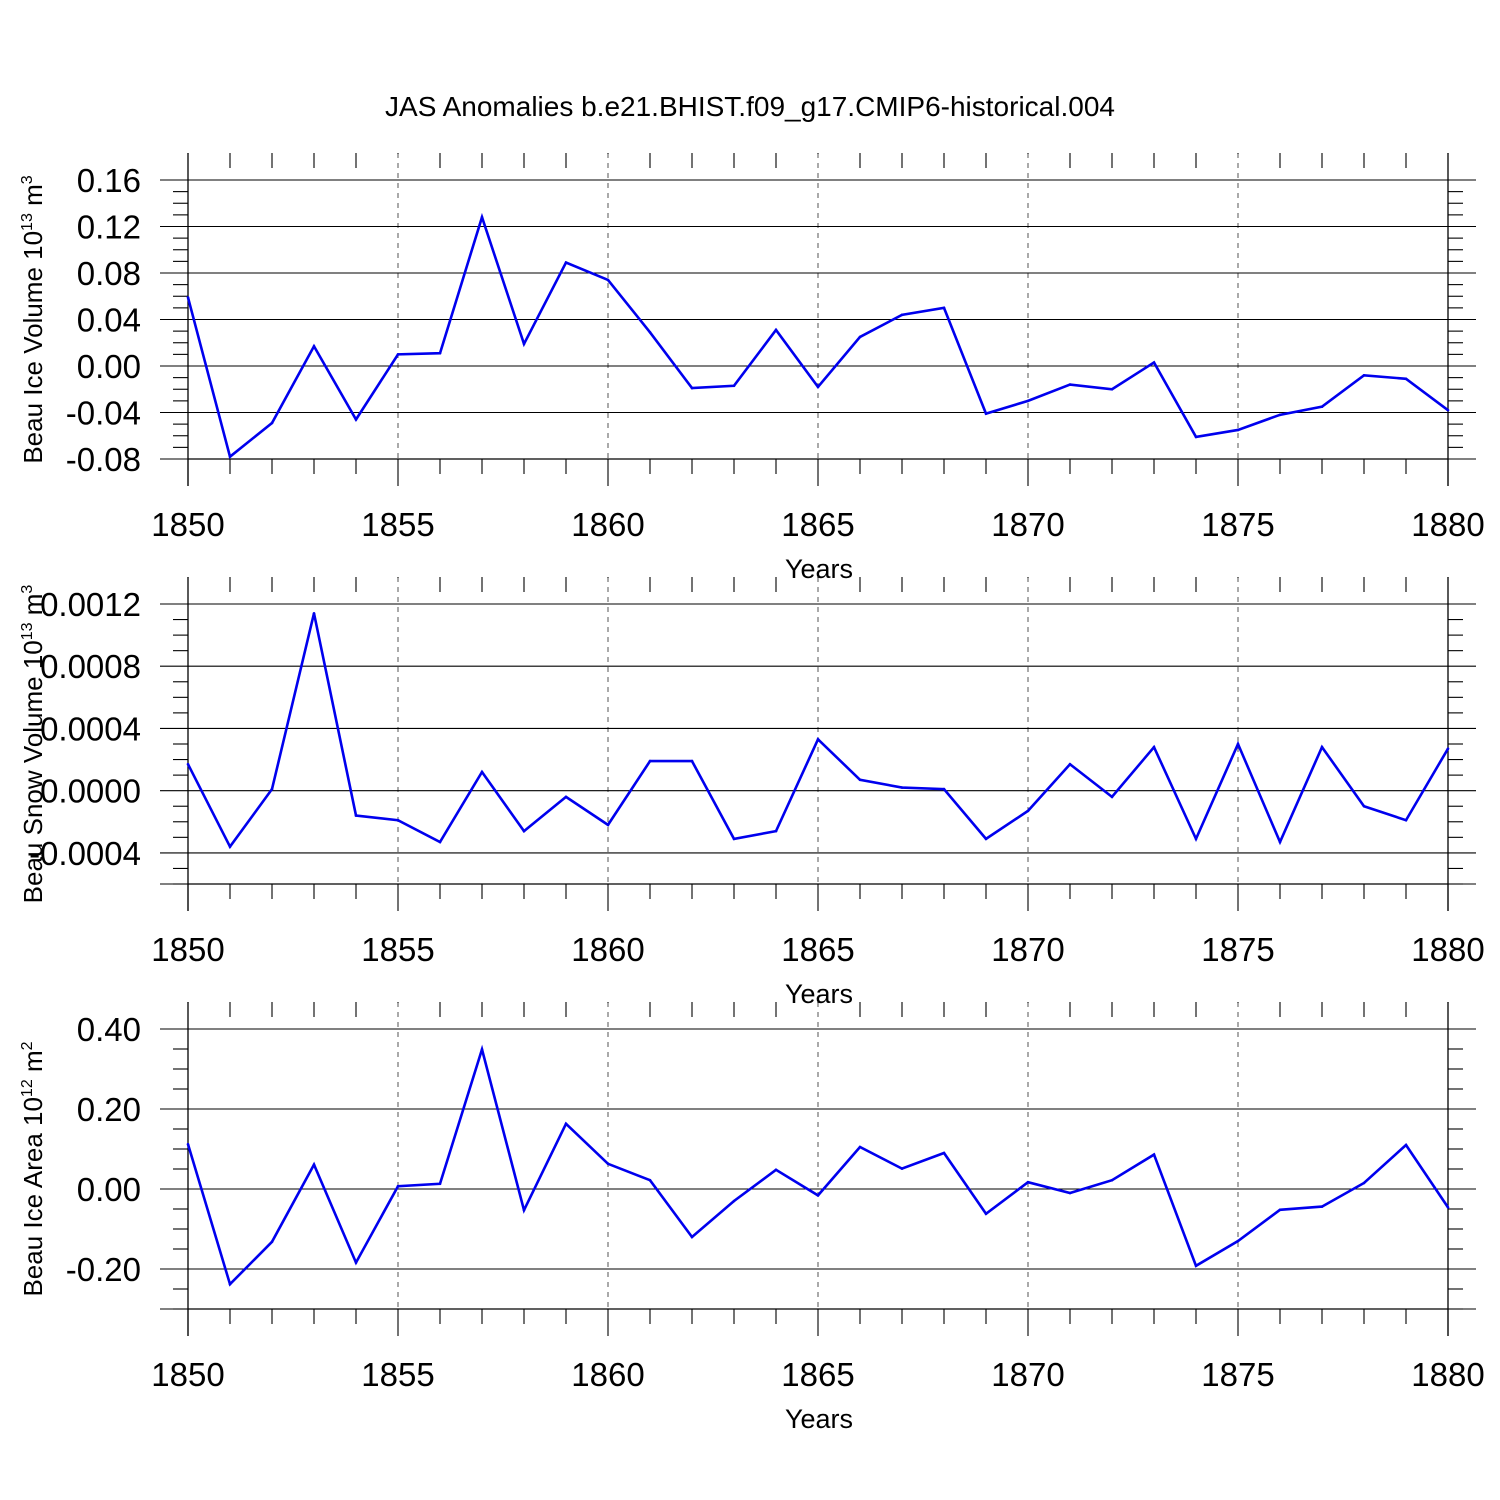 This screenshot has height=1500, width=1500. Describe the element at coordinates (109, 1189) in the screenshot. I see `y-tick-label: 0.00` at that location.